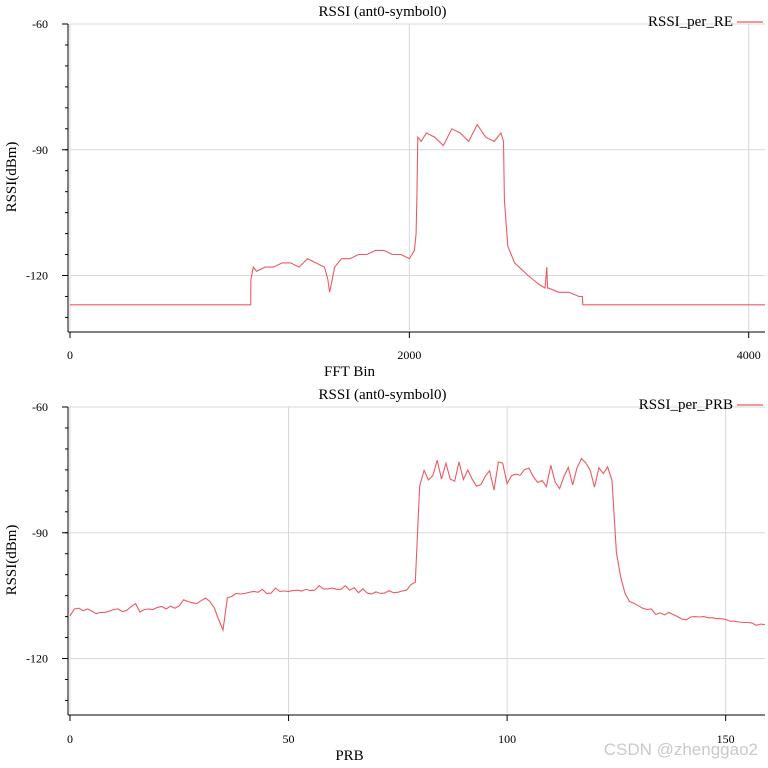  Describe the element at coordinates (686, 405) in the screenshot. I see `legend-label: RSSI_per_PRB` at that location.